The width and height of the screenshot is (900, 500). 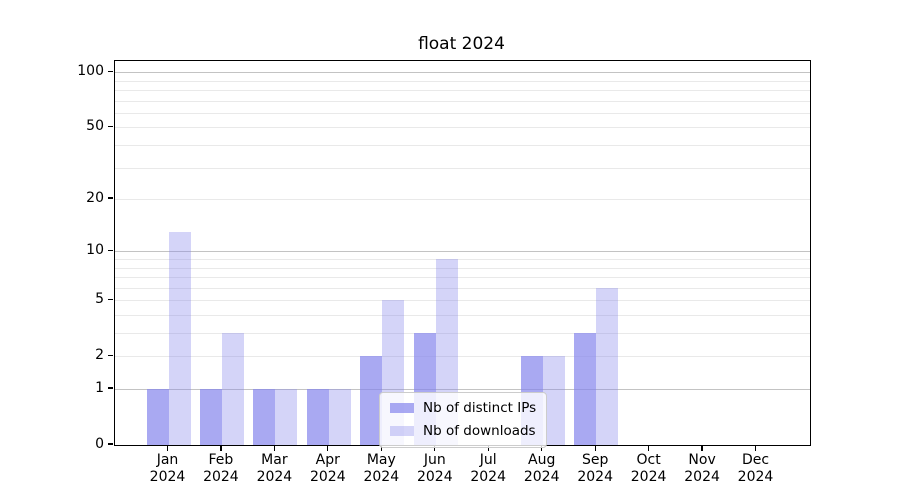 I want to click on x-tick-label: Dec 2024, so click(x=756, y=469).